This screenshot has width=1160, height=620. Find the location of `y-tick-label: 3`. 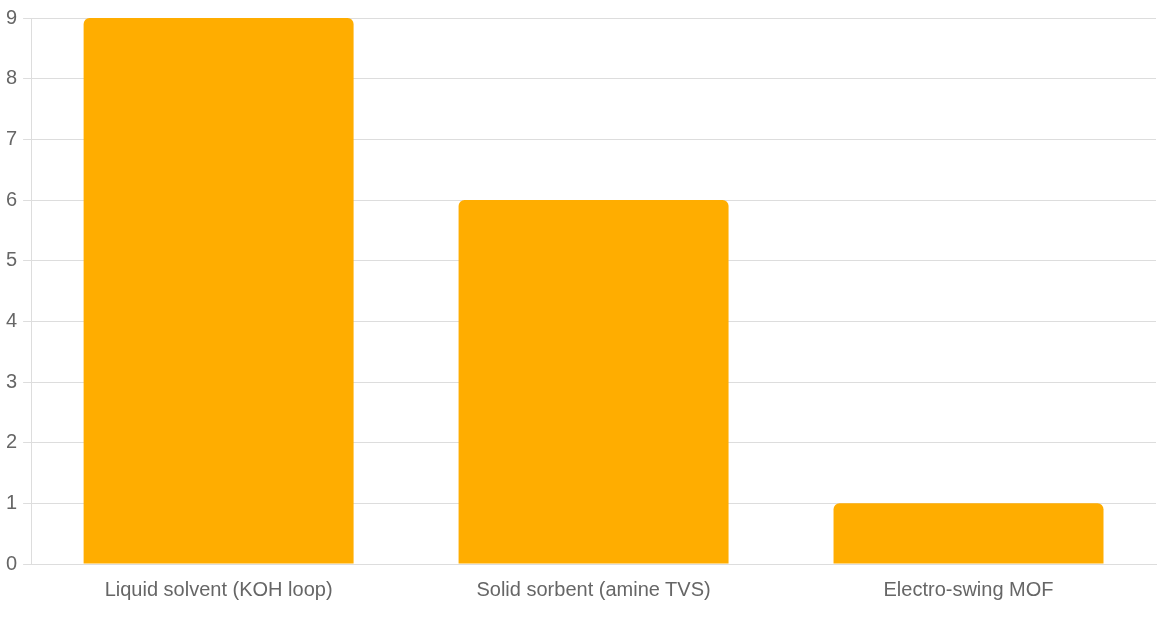

y-tick-label: 3 is located at coordinates (12, 380).